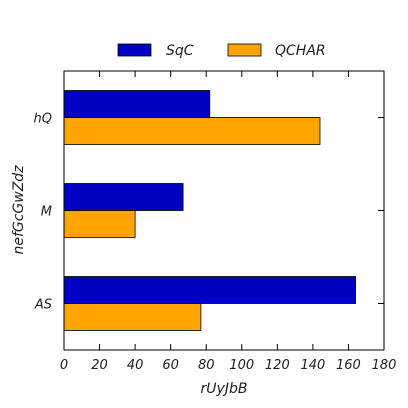 The width and height of the screenshot is (408, 408). Describe the element at coordinates (170, 365) in the screenshot. I see `x-tick-label-60: 60` at that location.